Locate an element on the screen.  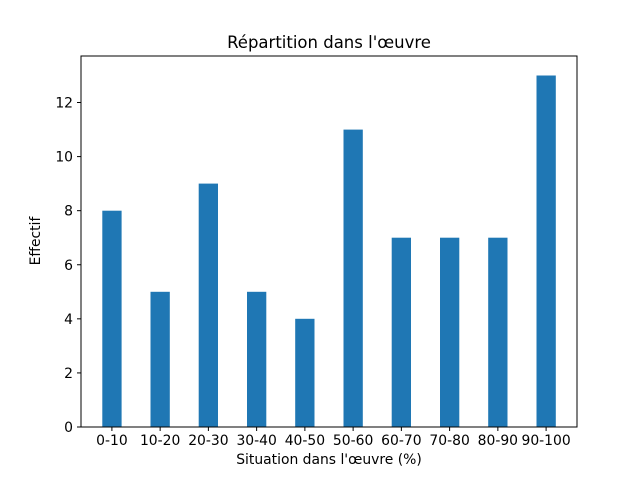
x-tick-label: 0-10 is located at coordinates (112, 441).